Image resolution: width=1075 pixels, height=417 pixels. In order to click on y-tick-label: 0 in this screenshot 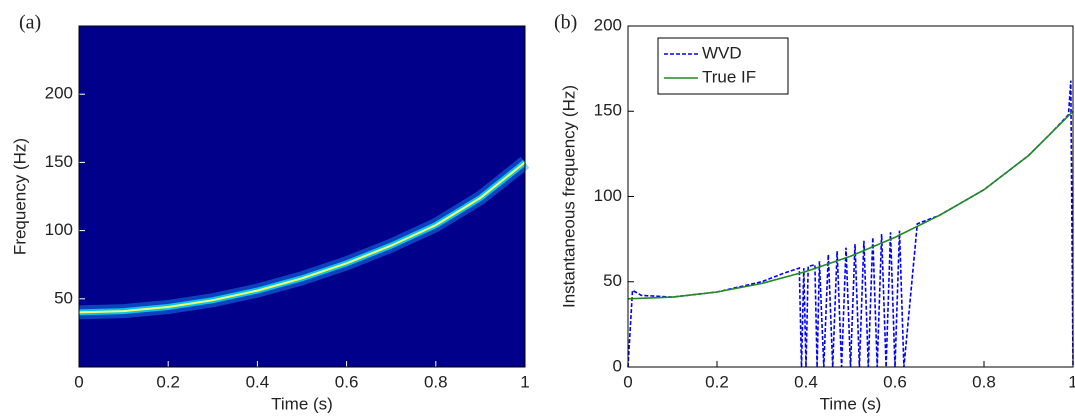, I will do `click(617, 365)`.